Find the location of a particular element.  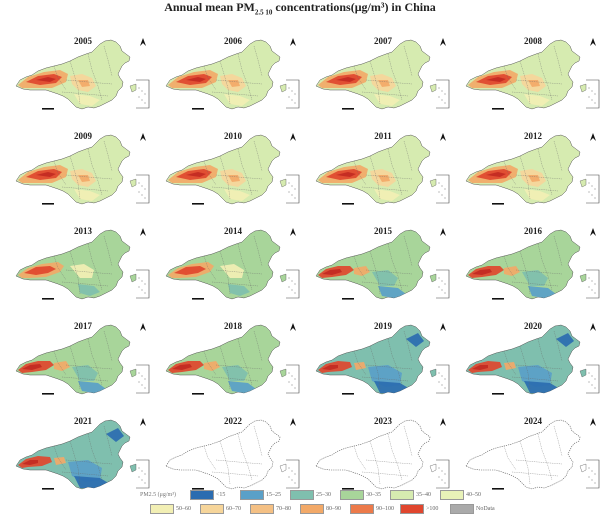

legend-item: 15–25 is located at coordinates (260, 495).